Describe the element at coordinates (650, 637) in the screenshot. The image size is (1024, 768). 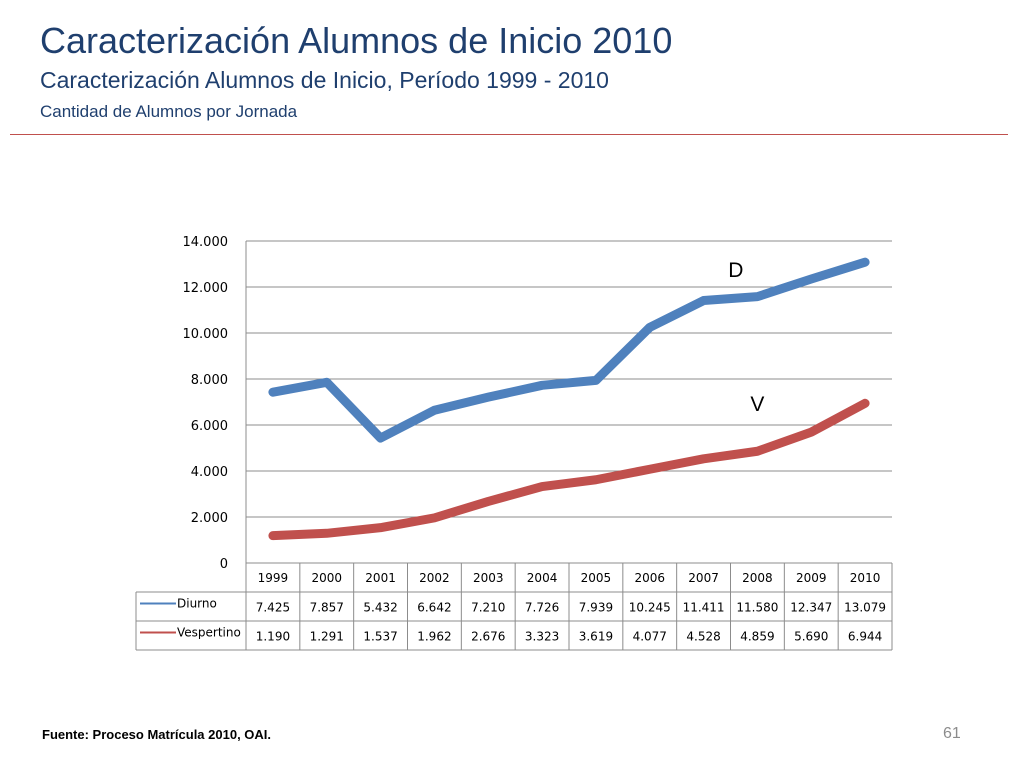
I see `data-label: 4.077` at that location.